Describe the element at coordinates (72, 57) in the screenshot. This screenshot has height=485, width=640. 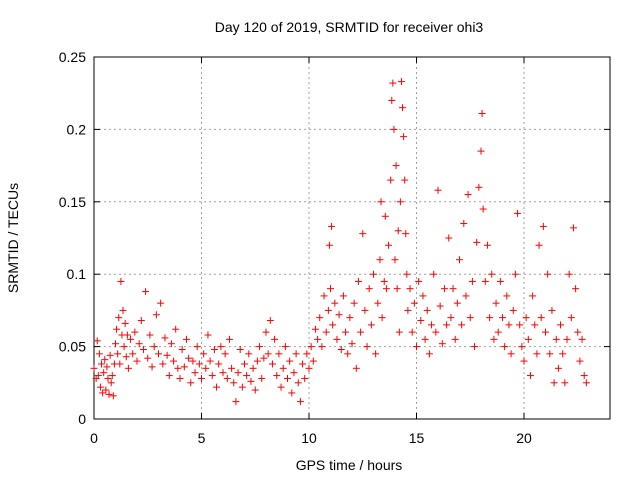
I see `y-tick-label: 0.25` at that location.